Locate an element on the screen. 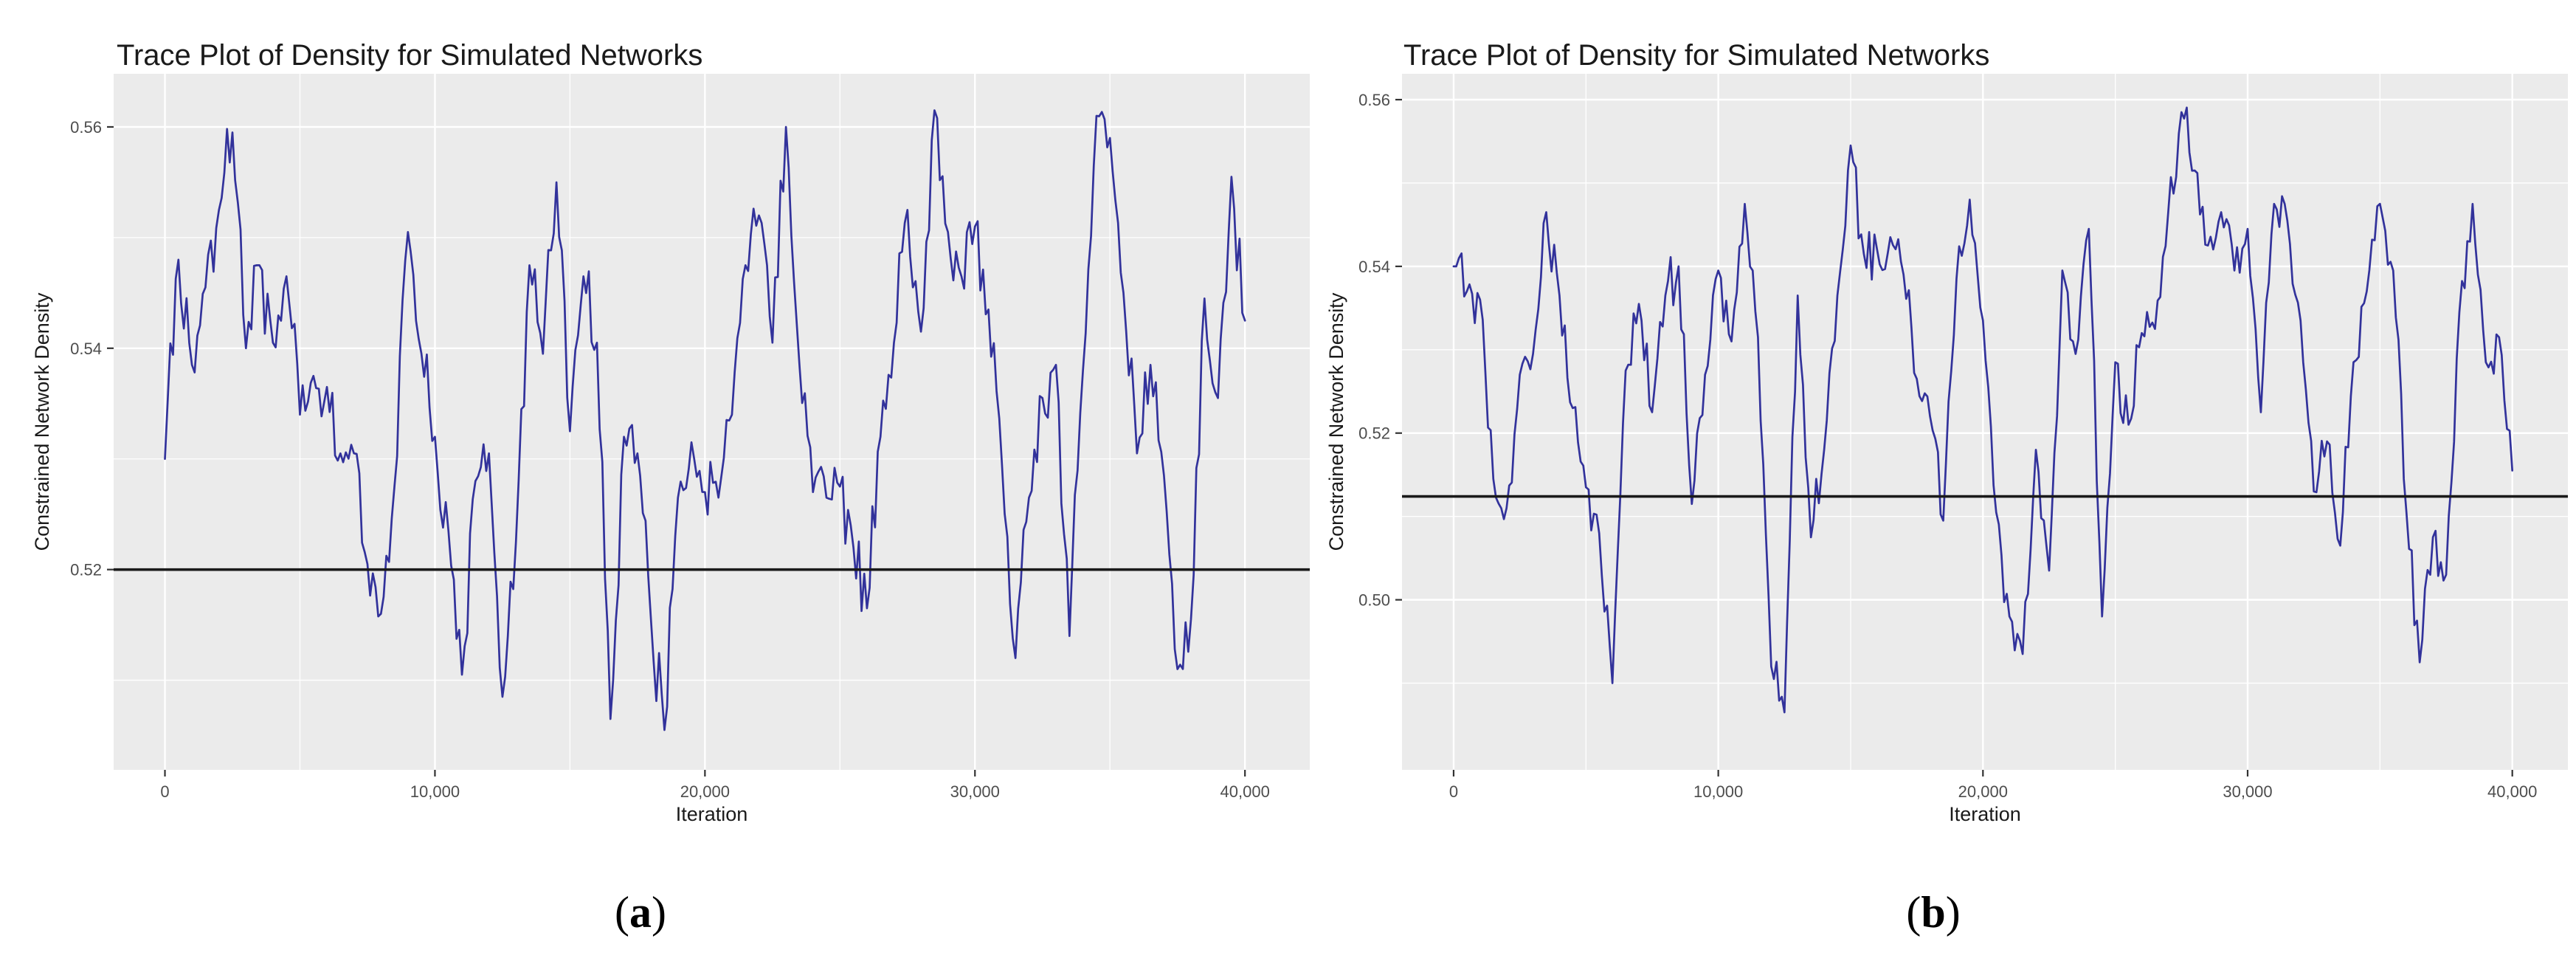 Image resolution: width=2576 pixels, height=978 pixels. caption-letter: b is located at coordinates (1933, 912).